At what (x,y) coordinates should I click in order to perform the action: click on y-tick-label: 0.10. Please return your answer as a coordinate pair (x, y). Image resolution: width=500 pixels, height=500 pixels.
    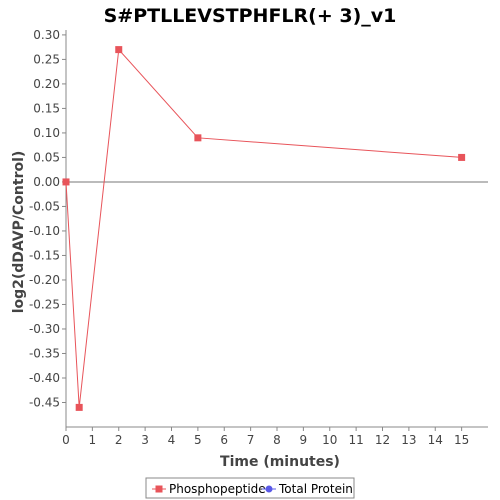
    Looking at the image, I should click on (46, 133).